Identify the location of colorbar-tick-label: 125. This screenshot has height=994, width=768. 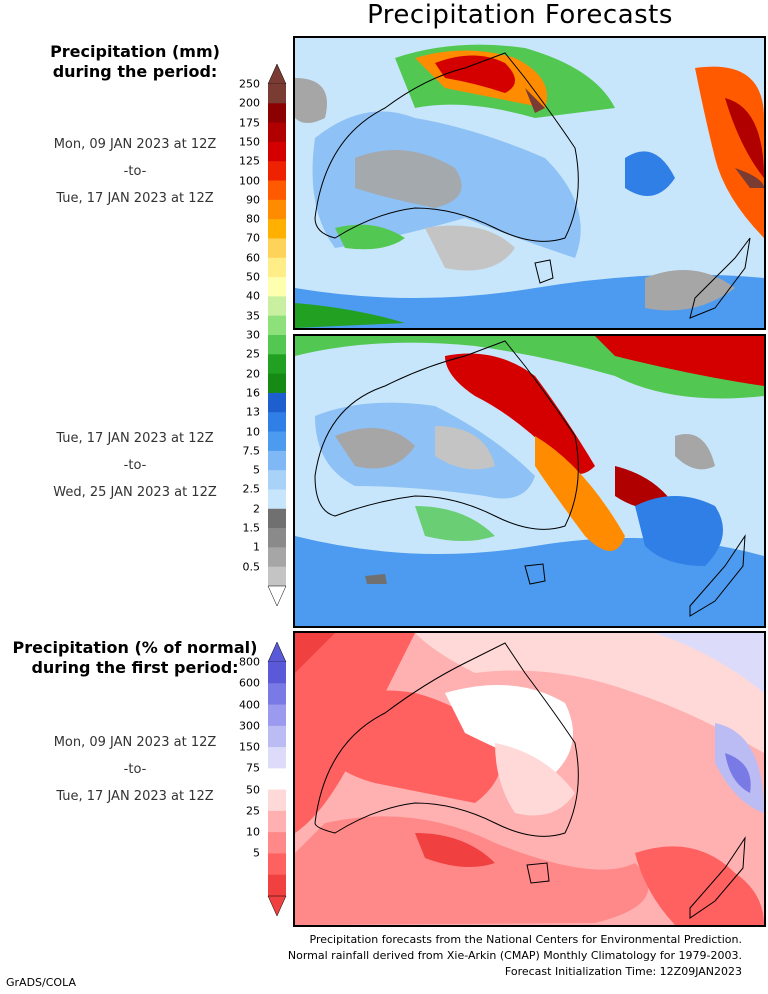
(249, 161).